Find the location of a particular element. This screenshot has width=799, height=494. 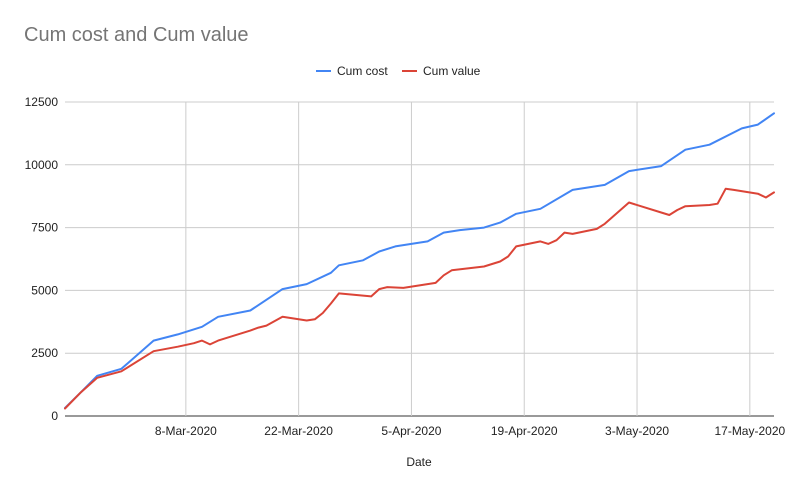

x-tick-label: 22-Mar-2020 is located at coordinates (298, 431).